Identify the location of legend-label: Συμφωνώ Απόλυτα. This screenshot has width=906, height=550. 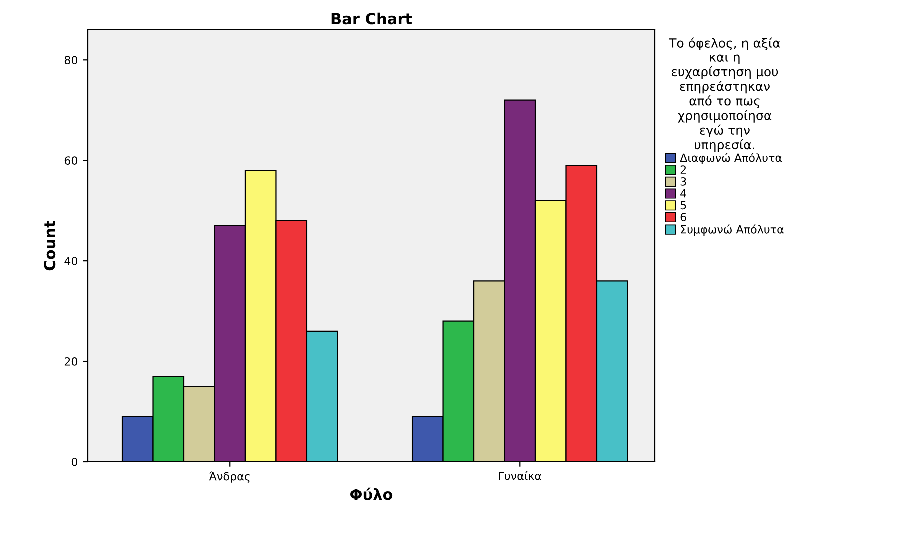
(732, 230).